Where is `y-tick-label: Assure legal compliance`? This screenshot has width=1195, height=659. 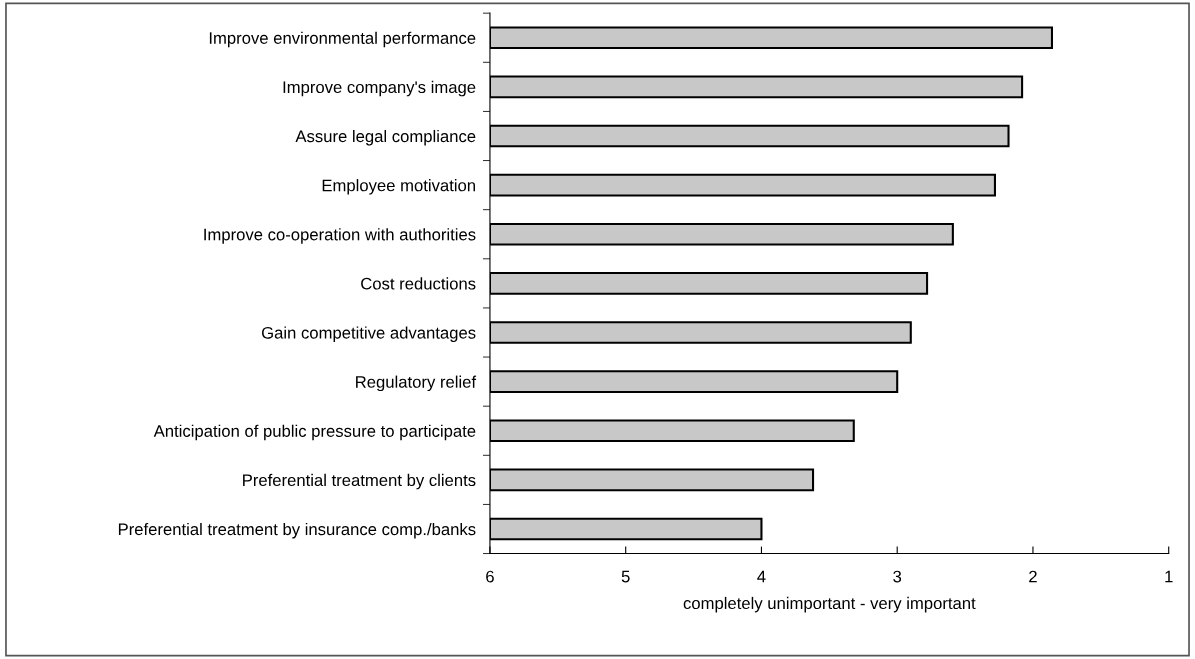 y-tick-label: Assure legal compliance is located at coordinates (385, 137).